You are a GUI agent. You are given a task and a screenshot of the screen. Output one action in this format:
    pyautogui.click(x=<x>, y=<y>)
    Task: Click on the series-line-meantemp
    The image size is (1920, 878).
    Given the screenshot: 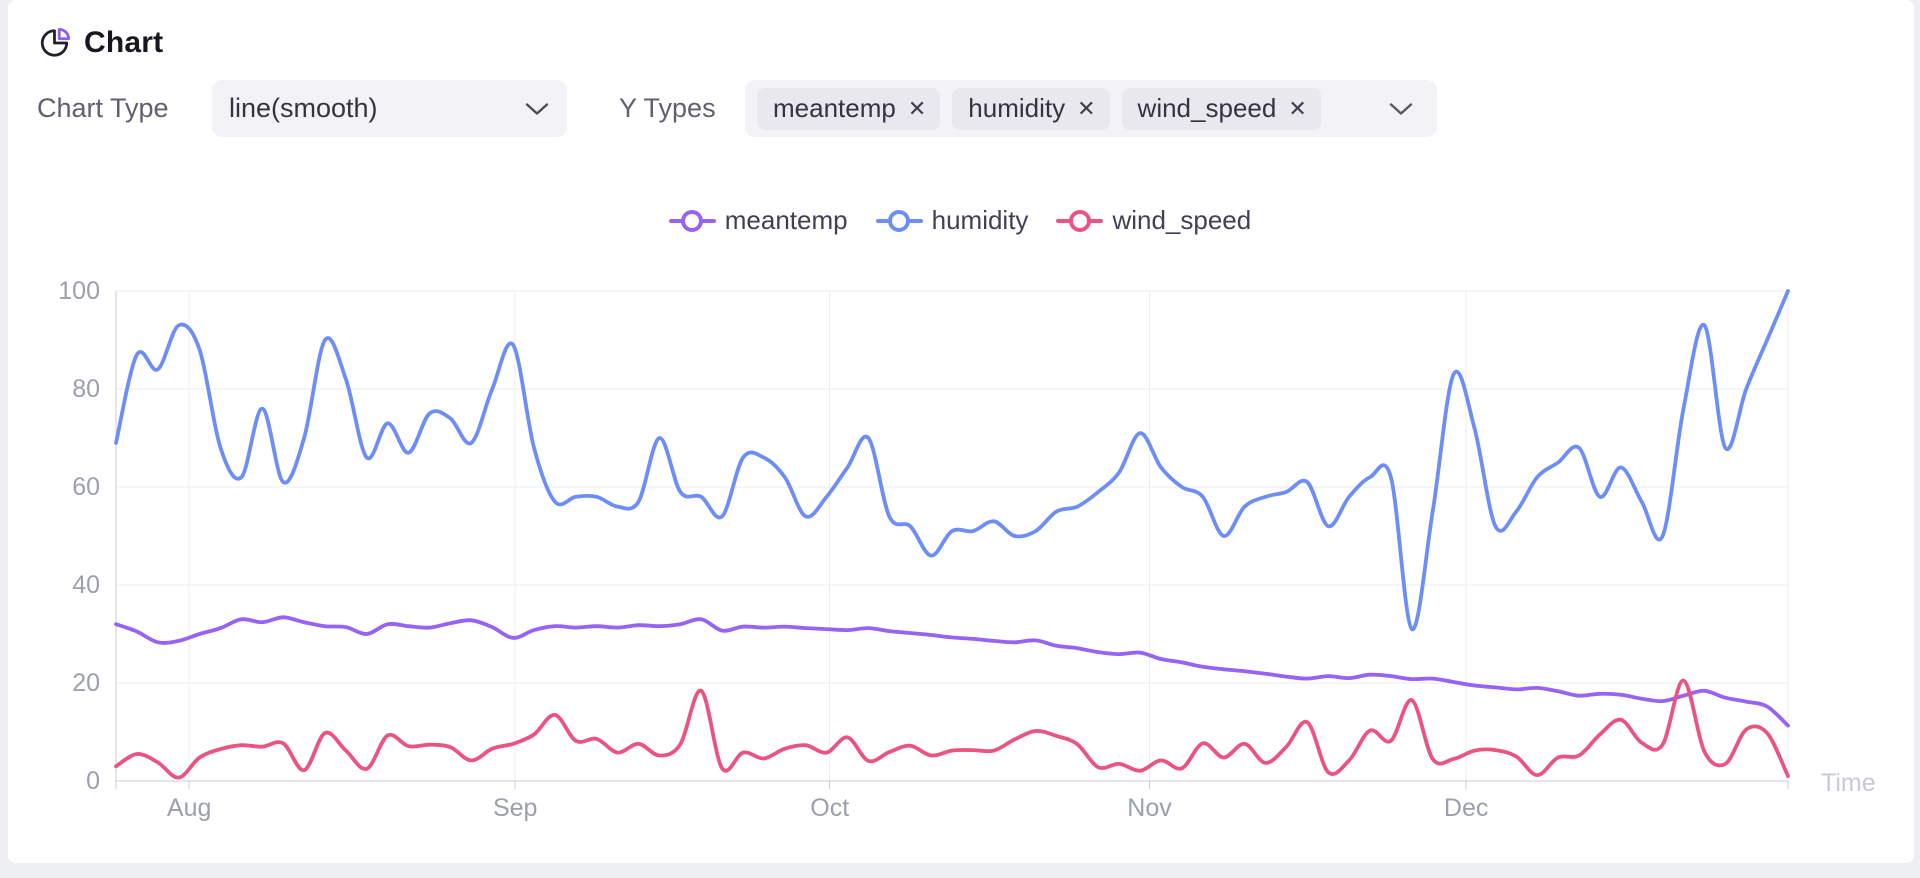 What is the action you would take?
    pyautogui.click(x=952, y=671)
    